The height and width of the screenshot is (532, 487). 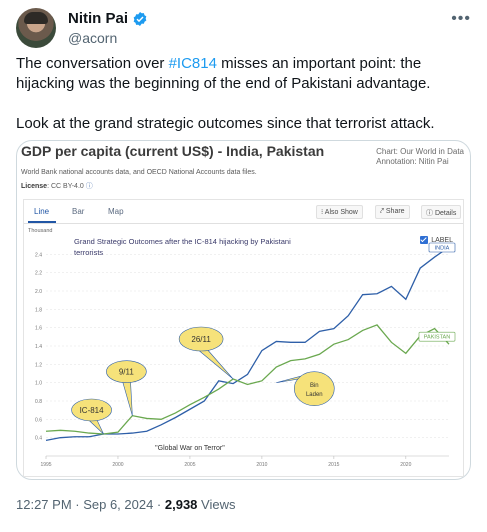 I want to click on y-tick-label: 2.2, so click(x=38, y=274).